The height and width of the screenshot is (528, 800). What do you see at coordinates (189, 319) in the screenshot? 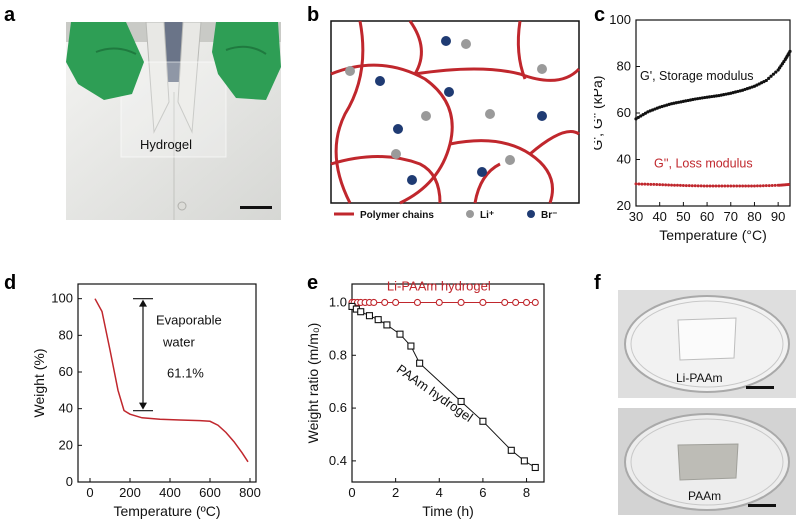
I see `annotation-evaporable: Evaporable` at bounding box center [189, 319].